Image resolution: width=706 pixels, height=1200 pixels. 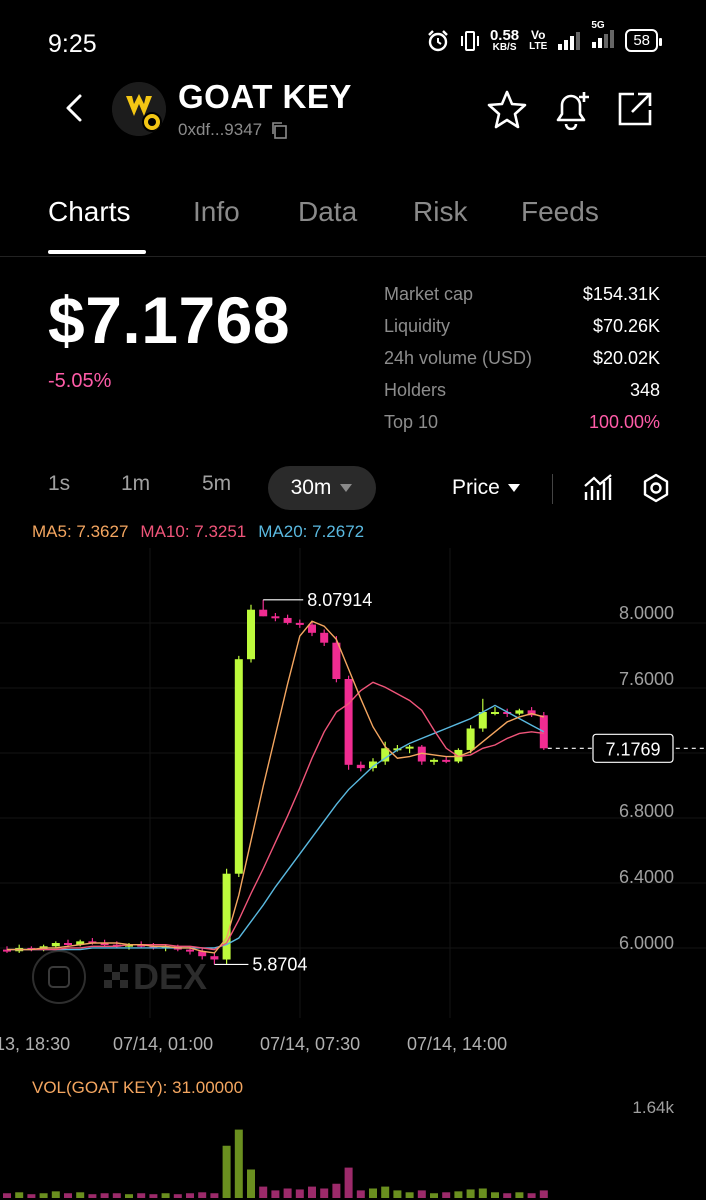 What do you see at coordinates (656, 488) in the screenshot?
I see `settings-icon` at bounding box center [656, 488].